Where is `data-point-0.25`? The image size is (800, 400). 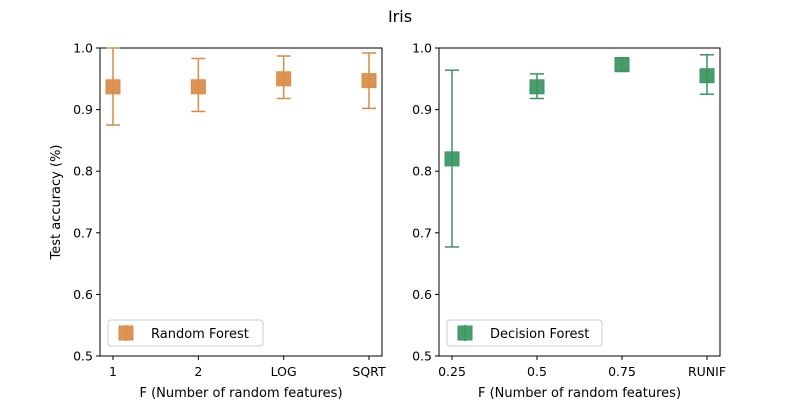 data-point-0.25 is located at coordinates (452, 158).